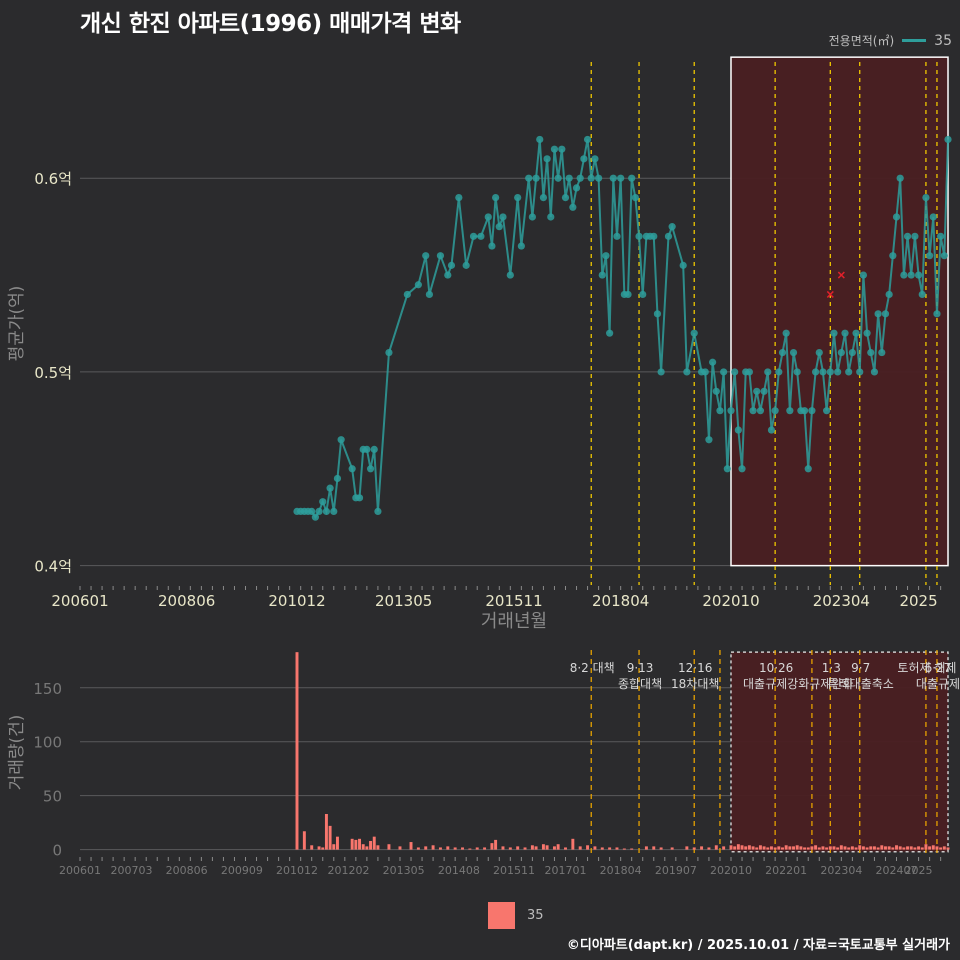 The height and width of the screenshot is (960, 960). Describe the element at coordinates (918, 601) in the screenshot. I see `price-x-tick-label: 2025` at that location.